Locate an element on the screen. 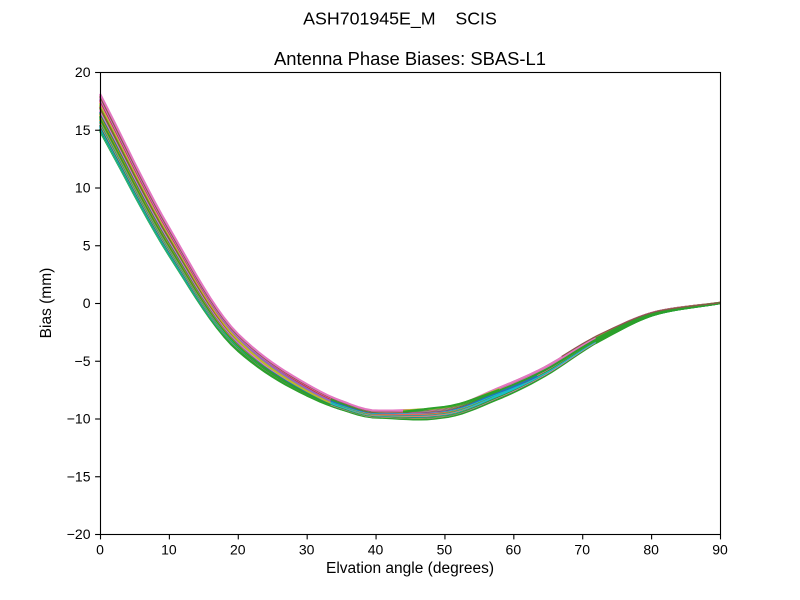 The width and height of the screenshot is (800, 600). svg-text: Elvation angle (degrees) is located at coordinates (410, 568).